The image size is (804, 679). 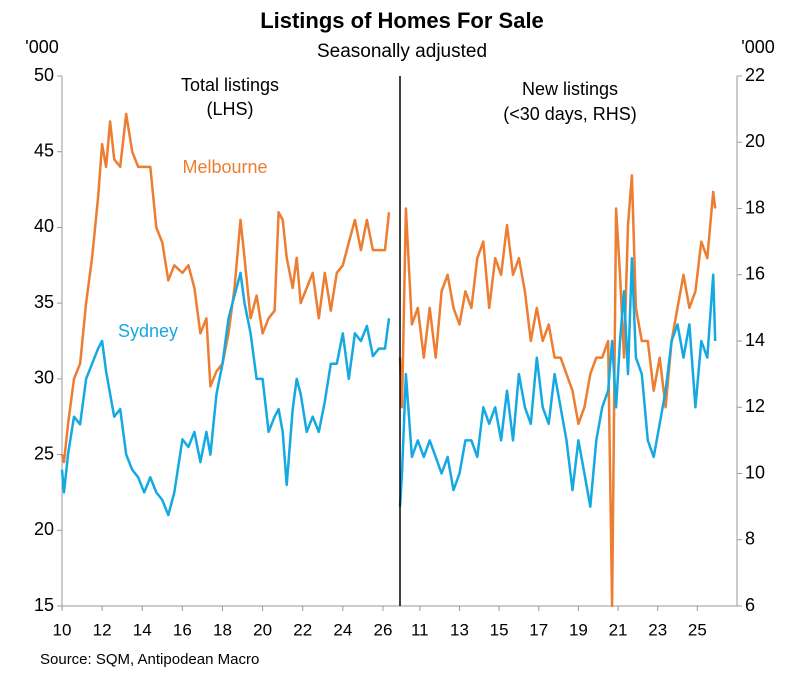 I want to click on y-tick-label: 8, so click(x=750, y=539).